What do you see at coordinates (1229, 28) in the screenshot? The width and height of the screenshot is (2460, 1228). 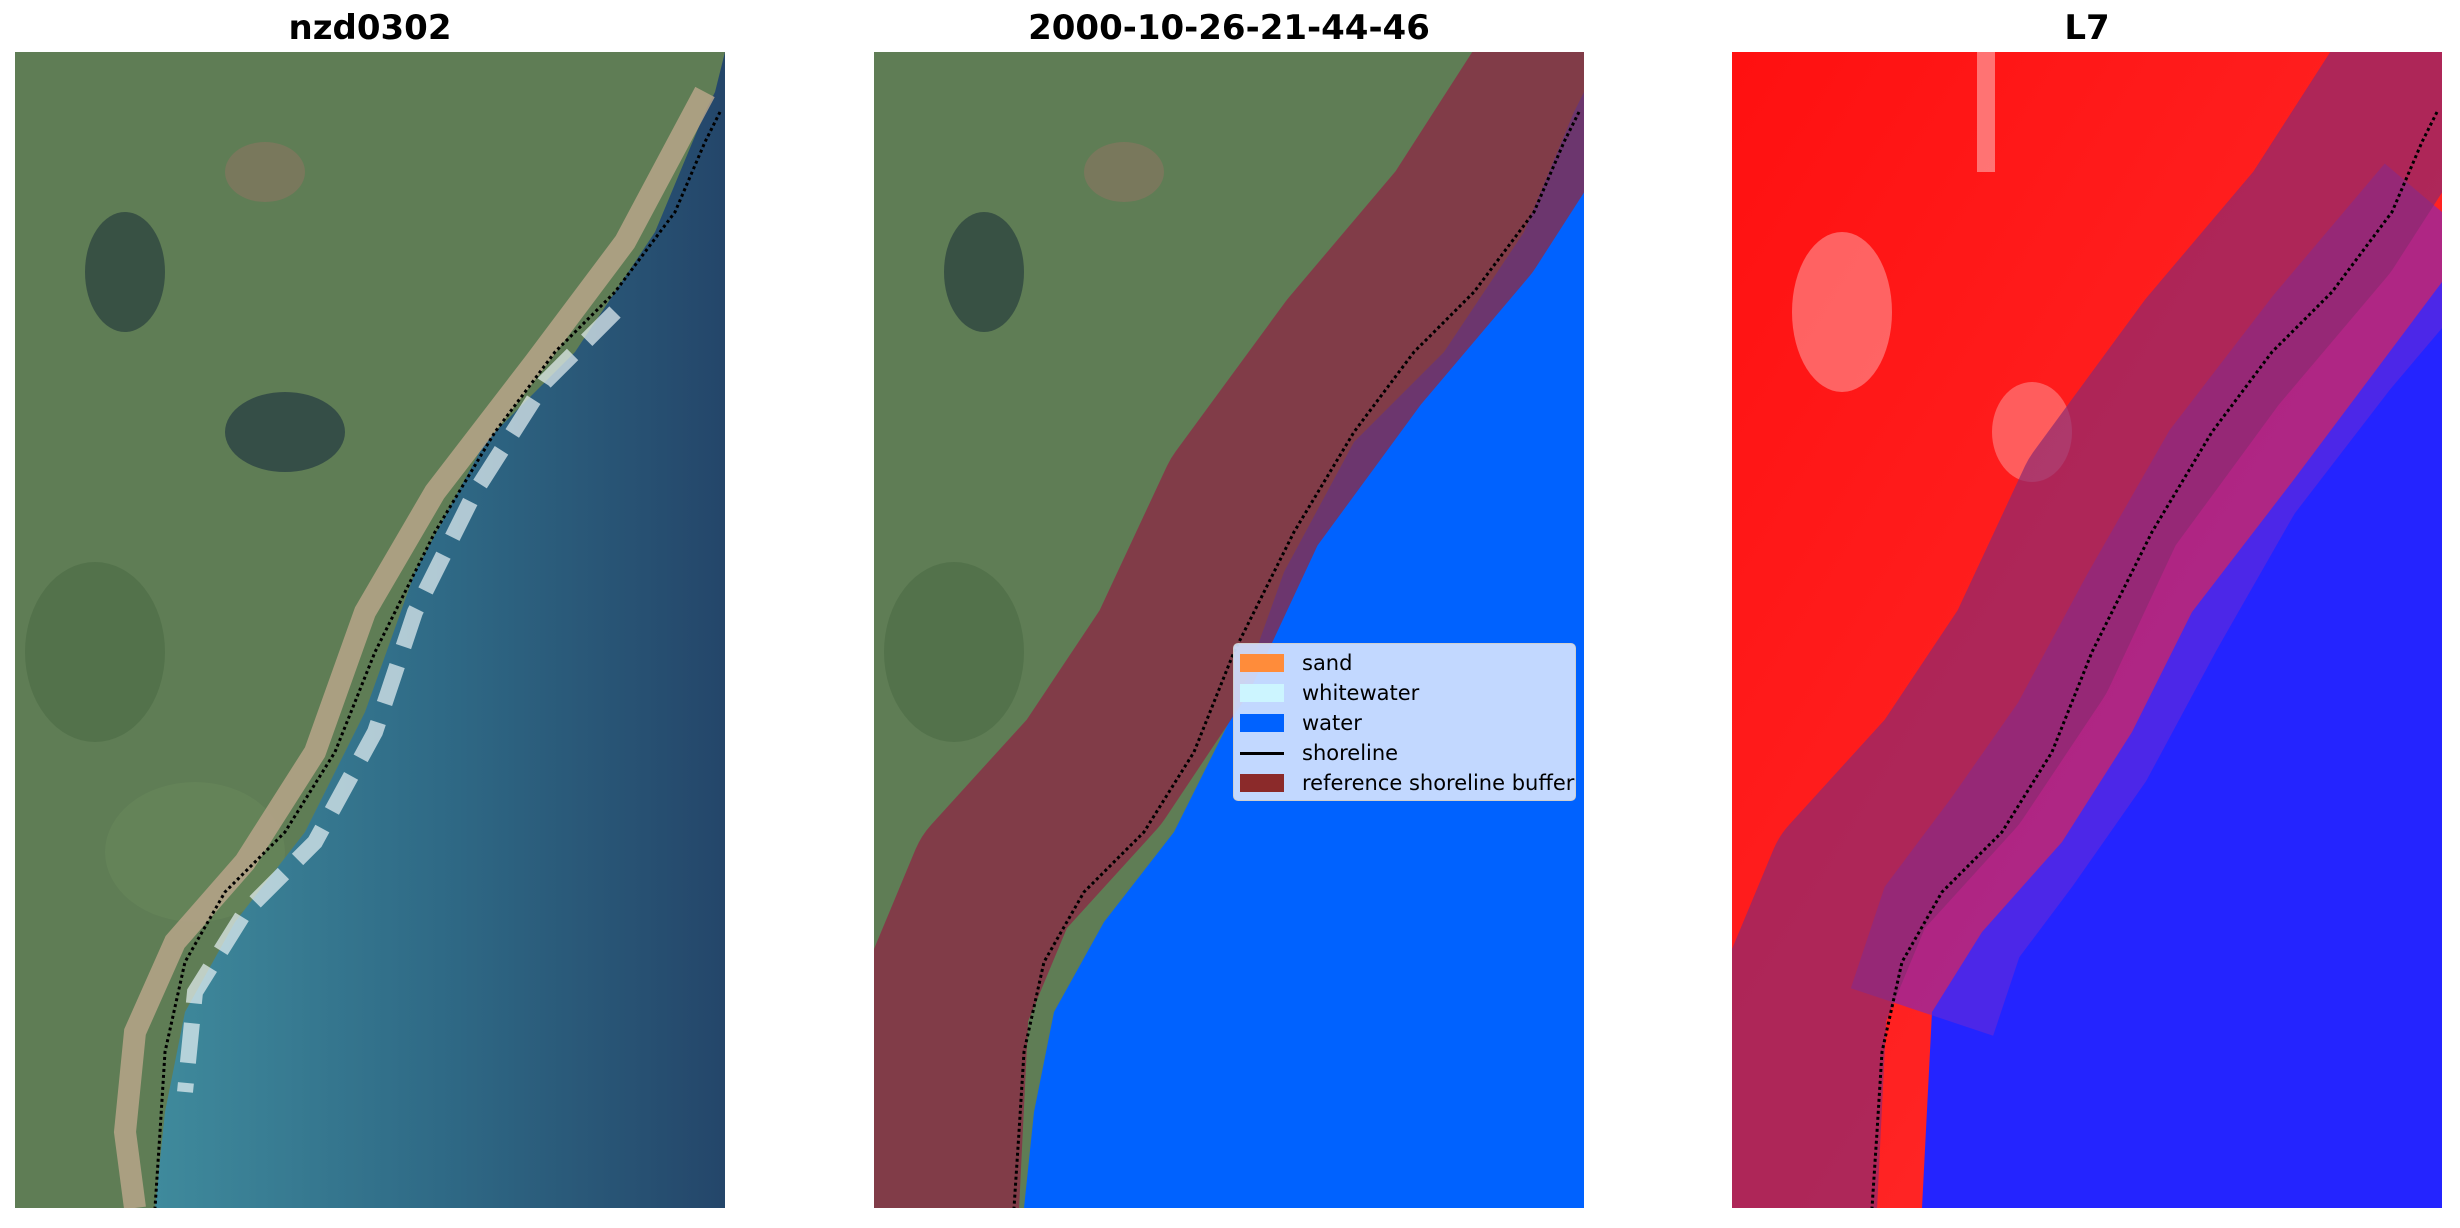 I see `panel-title-classified: 2000-10-26-21-44-46` at bounding box center [1229, 28].